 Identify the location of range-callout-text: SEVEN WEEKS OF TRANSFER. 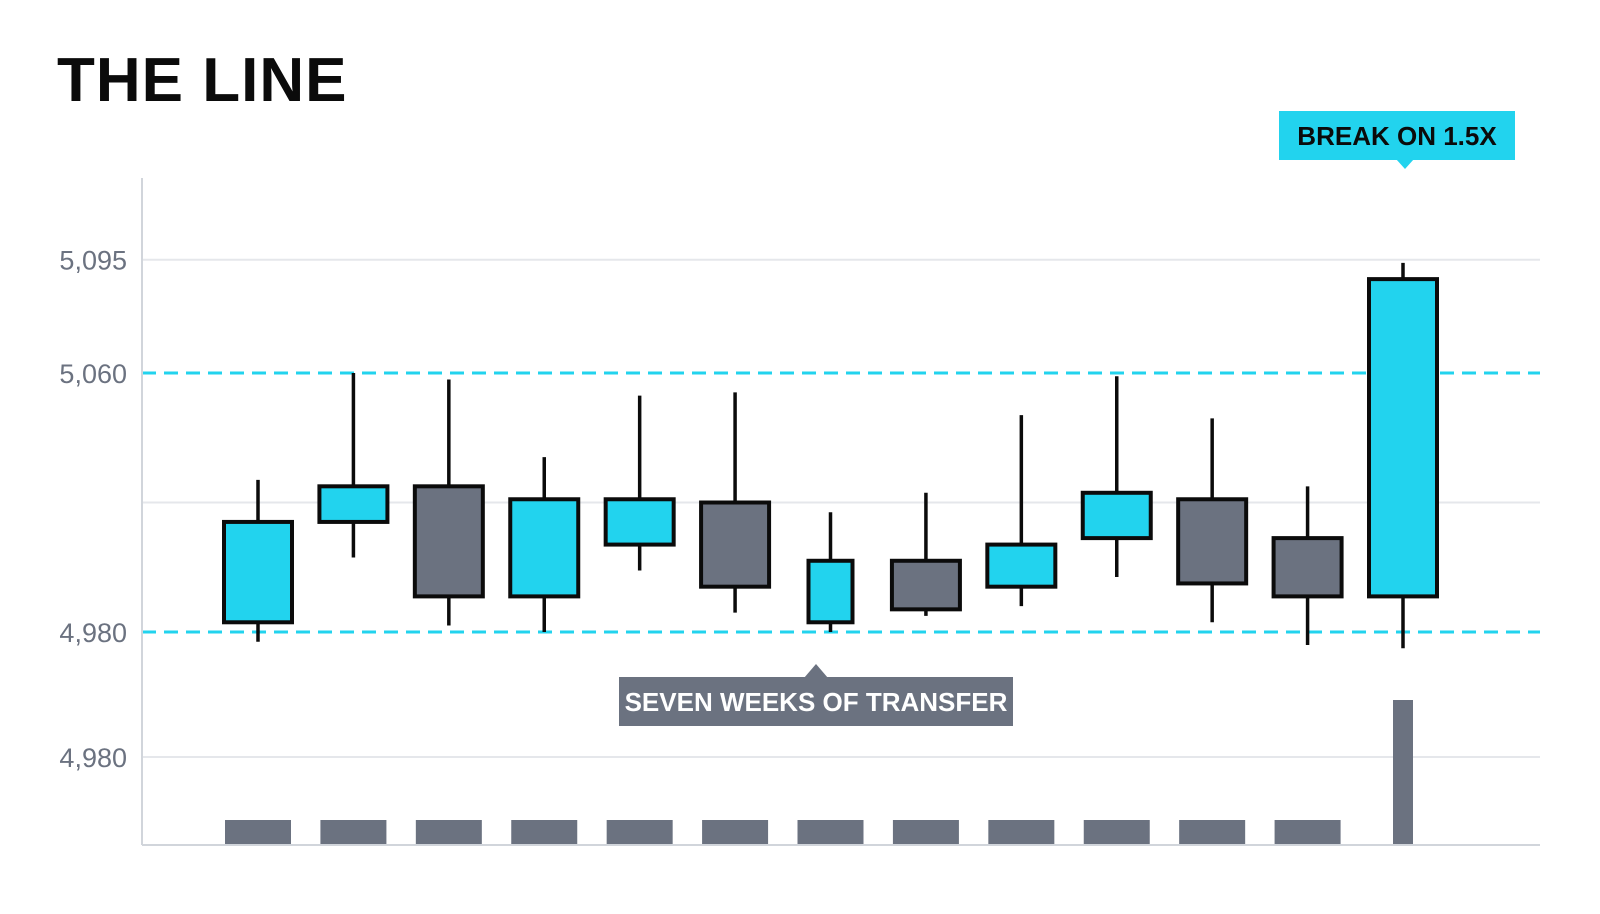
(816, 702).